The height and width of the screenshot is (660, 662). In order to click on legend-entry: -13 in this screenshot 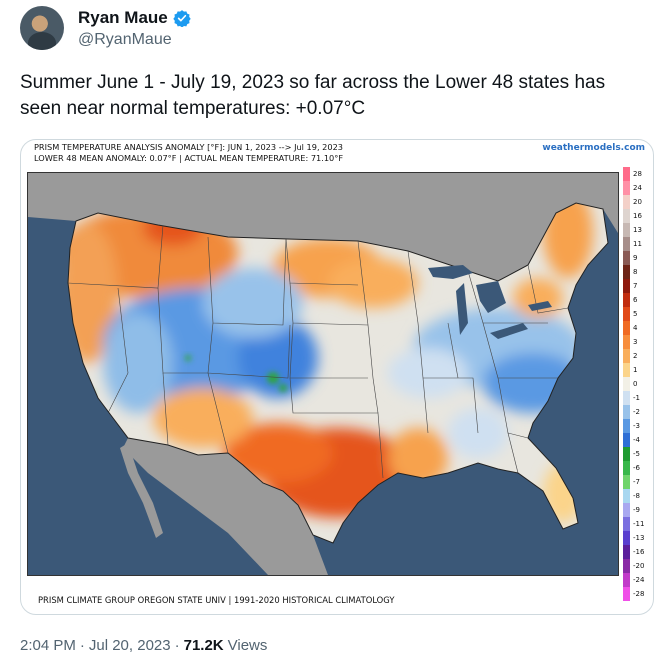, I will do `click(636, 538)`.